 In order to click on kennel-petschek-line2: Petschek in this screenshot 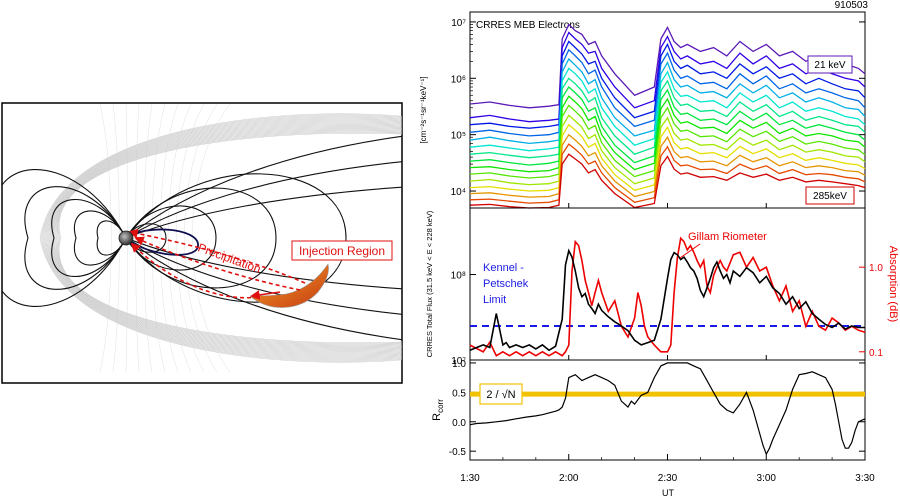, I will do `click(506, 284)`.